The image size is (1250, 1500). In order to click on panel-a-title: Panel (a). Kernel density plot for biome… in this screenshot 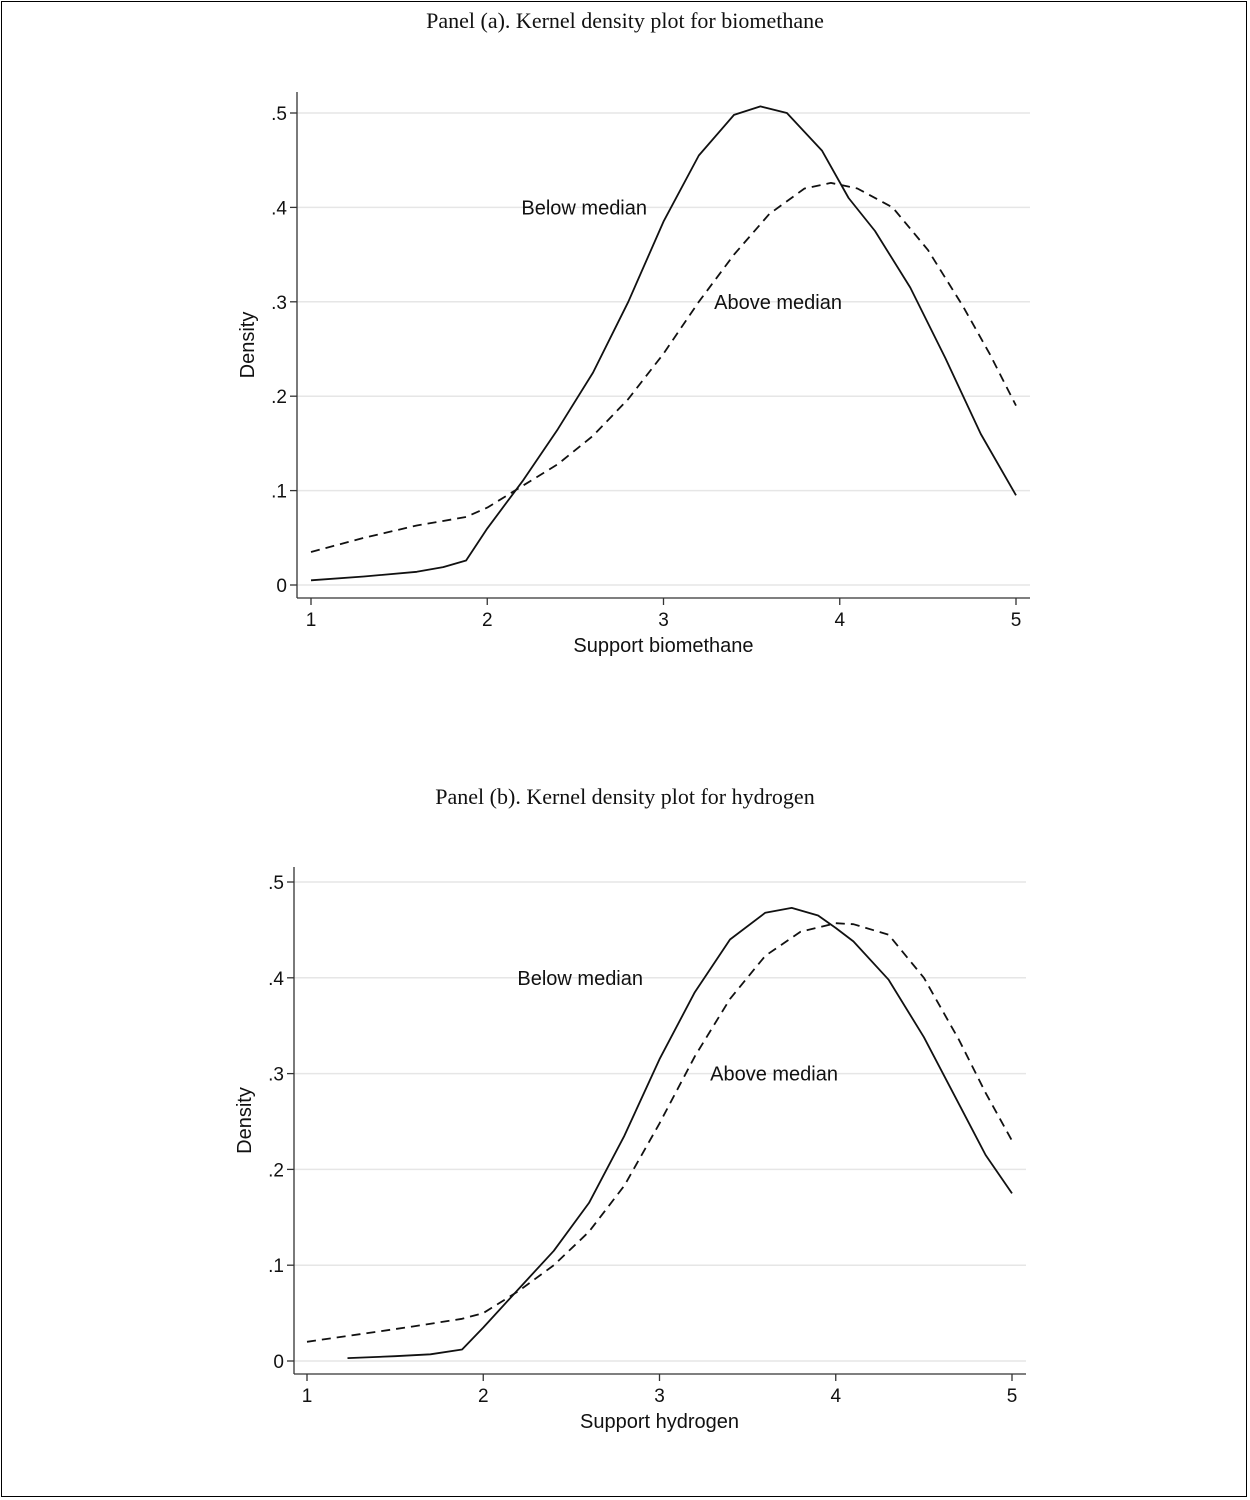, I will do `click(625, 20)`.